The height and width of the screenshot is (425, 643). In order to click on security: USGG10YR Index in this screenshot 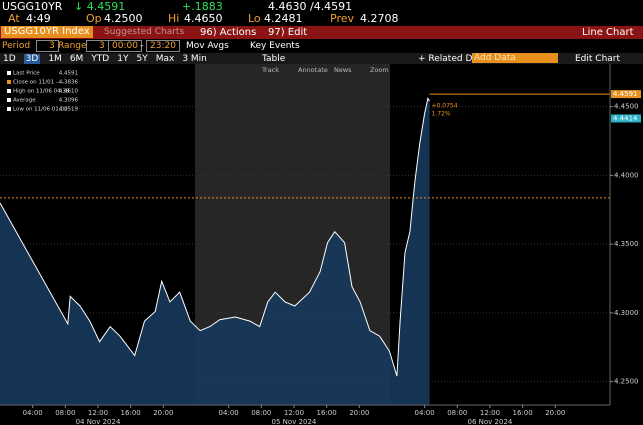, I will do `click(47, 32)`.